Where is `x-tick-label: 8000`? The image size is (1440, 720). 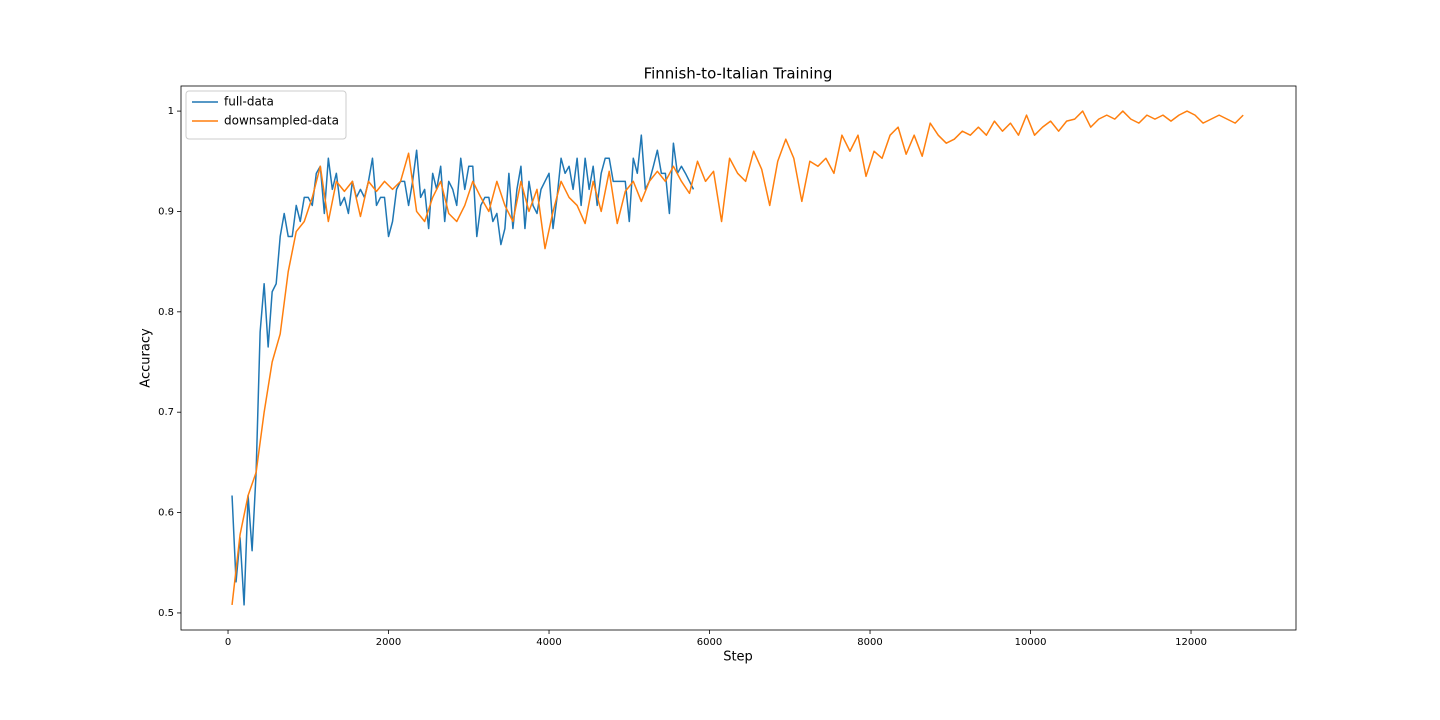 x-tick-label: 8000 is located at coordinates (869, 642).